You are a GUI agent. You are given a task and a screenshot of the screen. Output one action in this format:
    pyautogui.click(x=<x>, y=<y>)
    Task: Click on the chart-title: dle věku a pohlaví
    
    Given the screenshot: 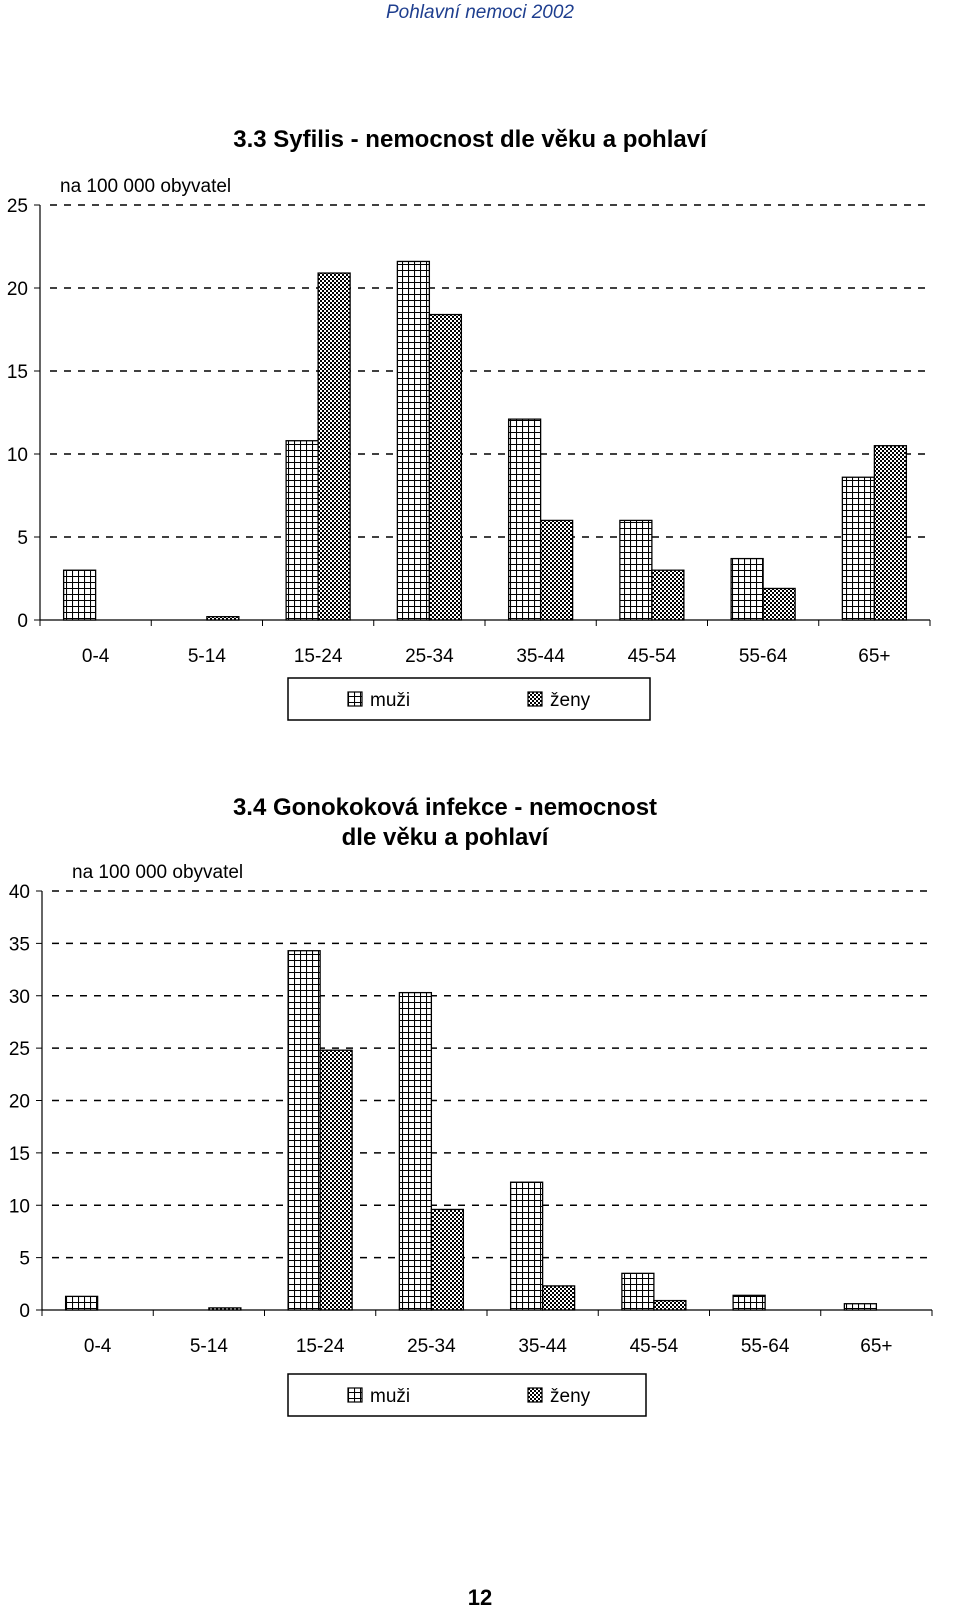 What is the action you would take?
    pyautogui.click(x=446, y=837)
    